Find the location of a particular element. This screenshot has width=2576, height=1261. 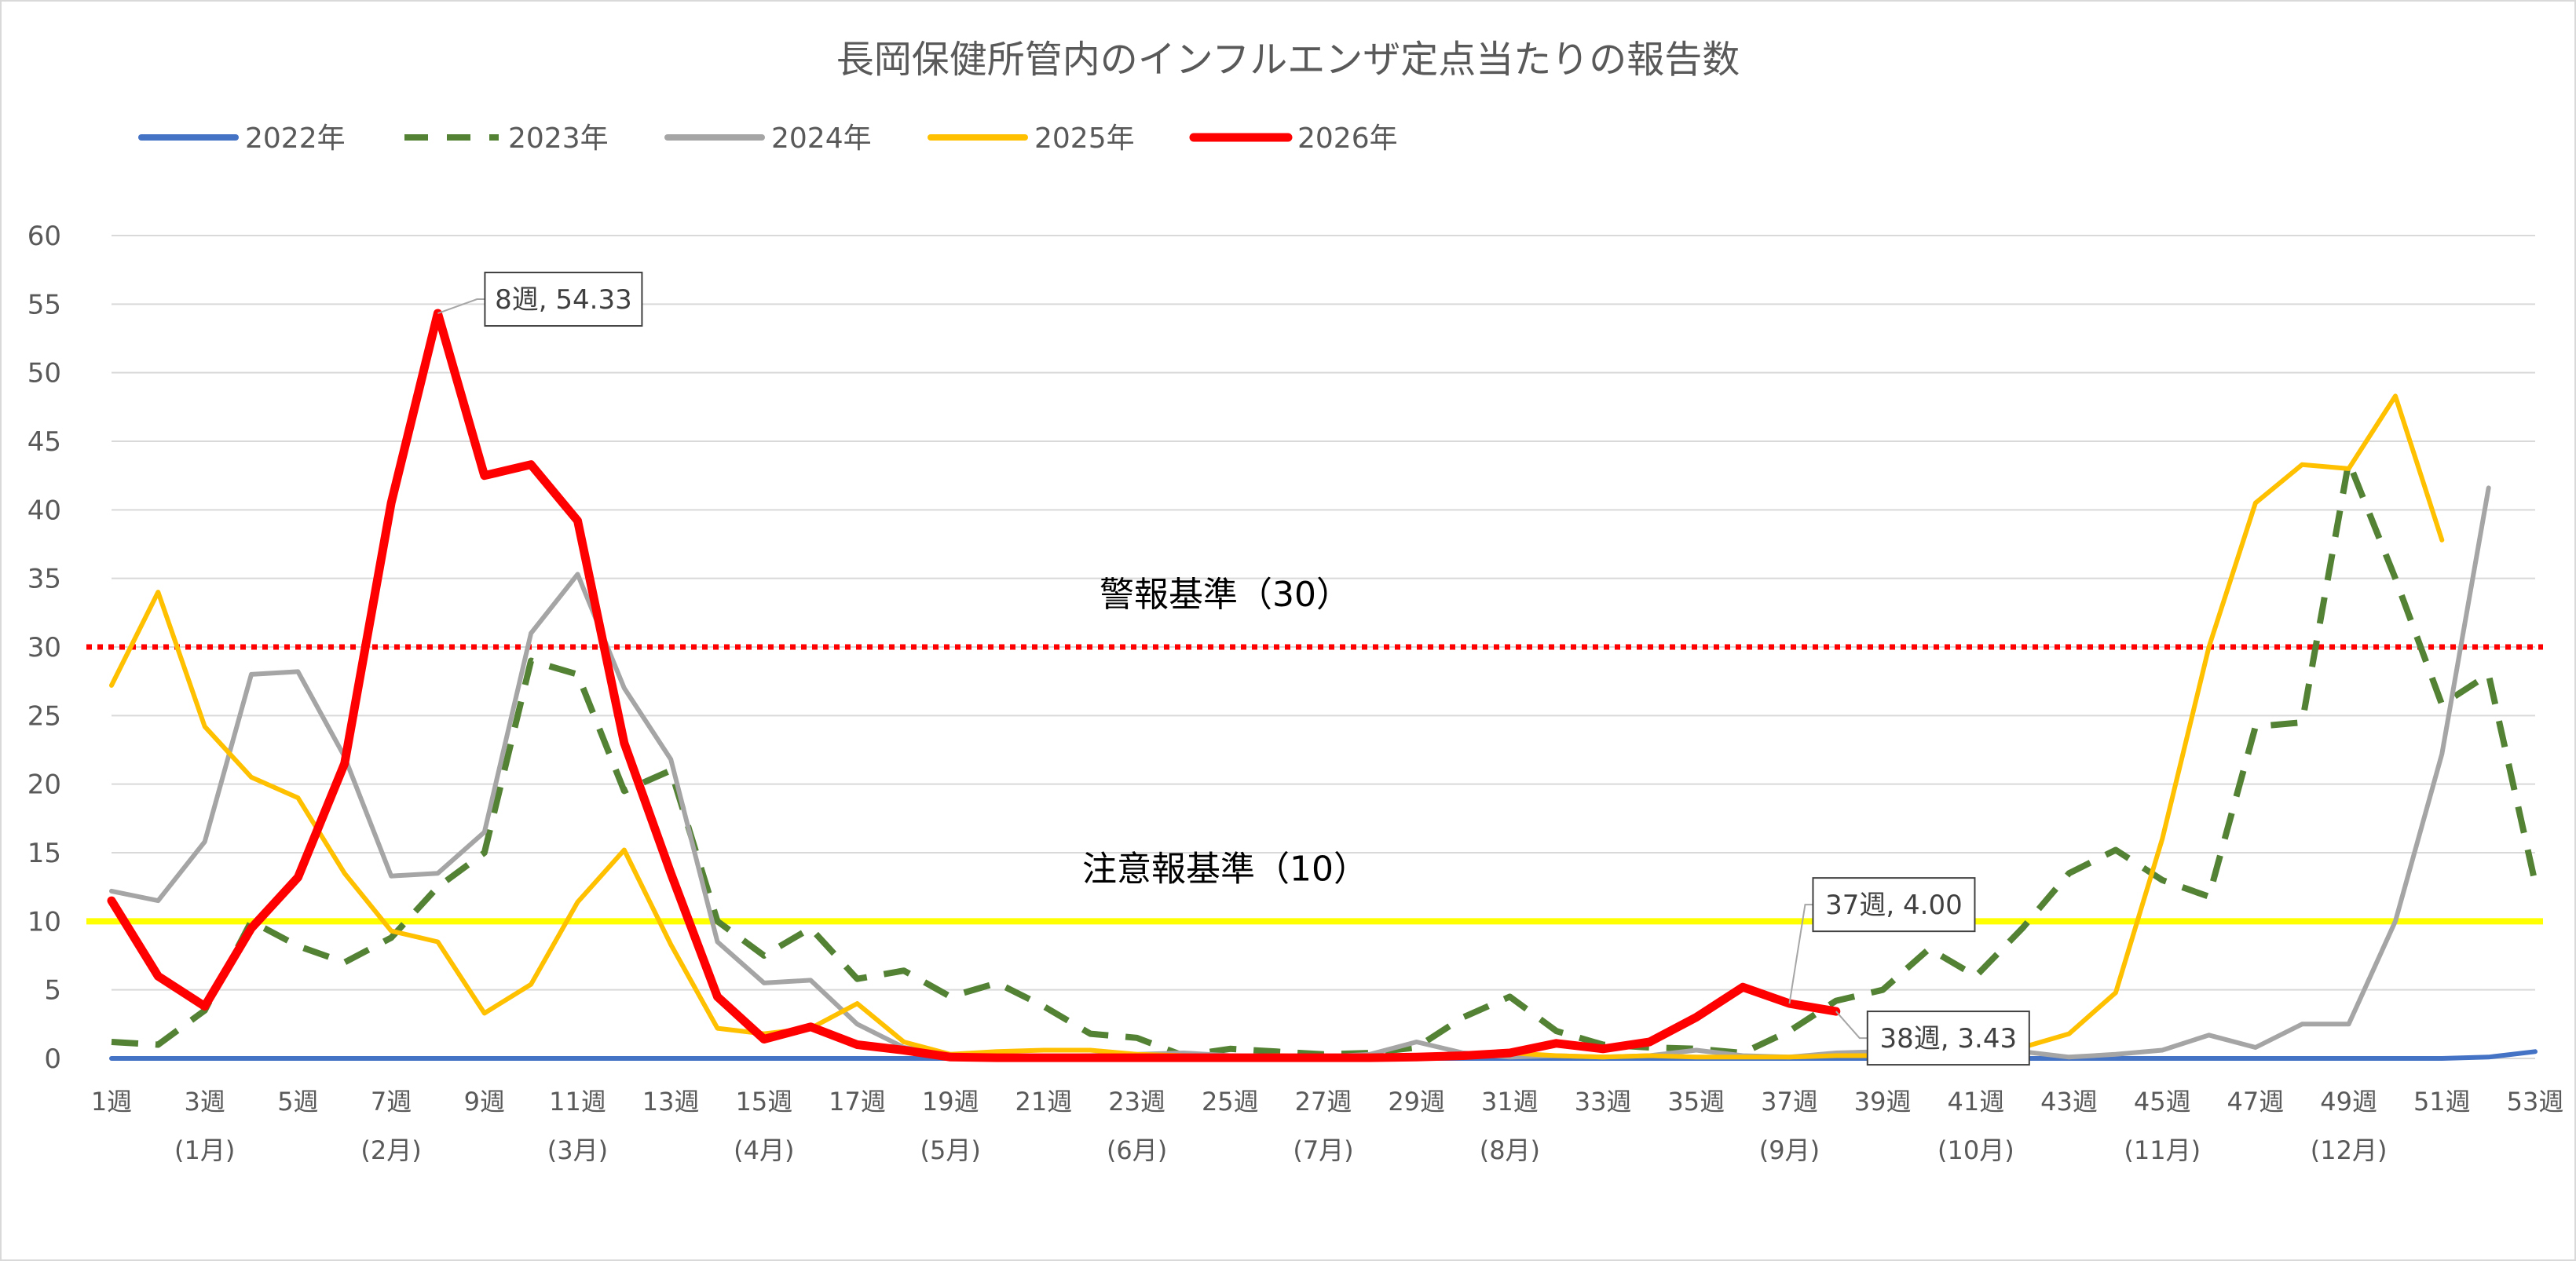

month-label: (2月) is located at coordinates (391, 1150).